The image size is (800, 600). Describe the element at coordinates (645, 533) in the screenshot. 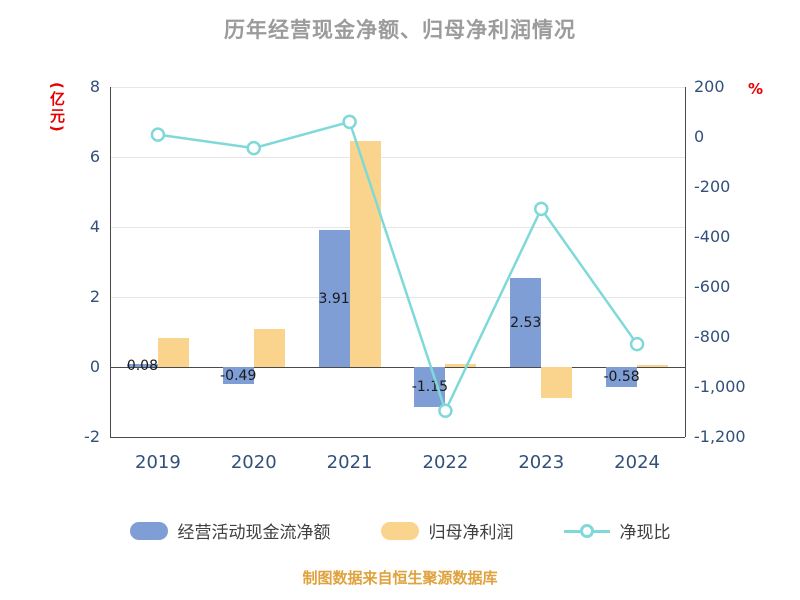

I see `legend-label-netcash-ratio: 净现比` at that location.